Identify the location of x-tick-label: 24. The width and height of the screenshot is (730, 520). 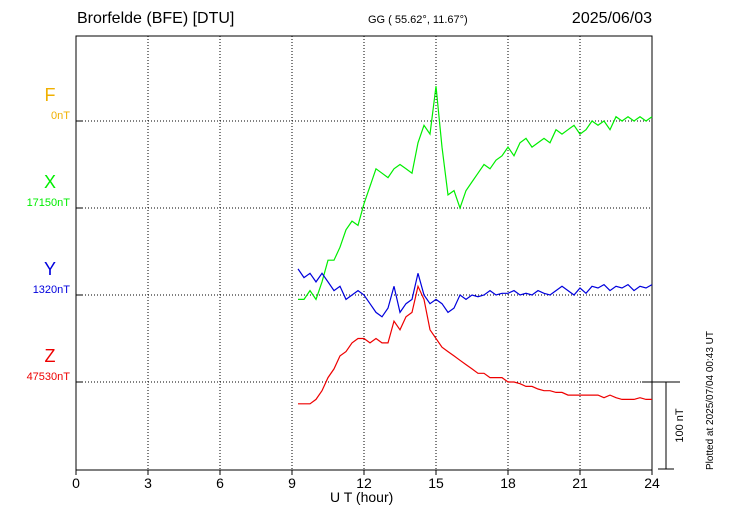
(652, 483).